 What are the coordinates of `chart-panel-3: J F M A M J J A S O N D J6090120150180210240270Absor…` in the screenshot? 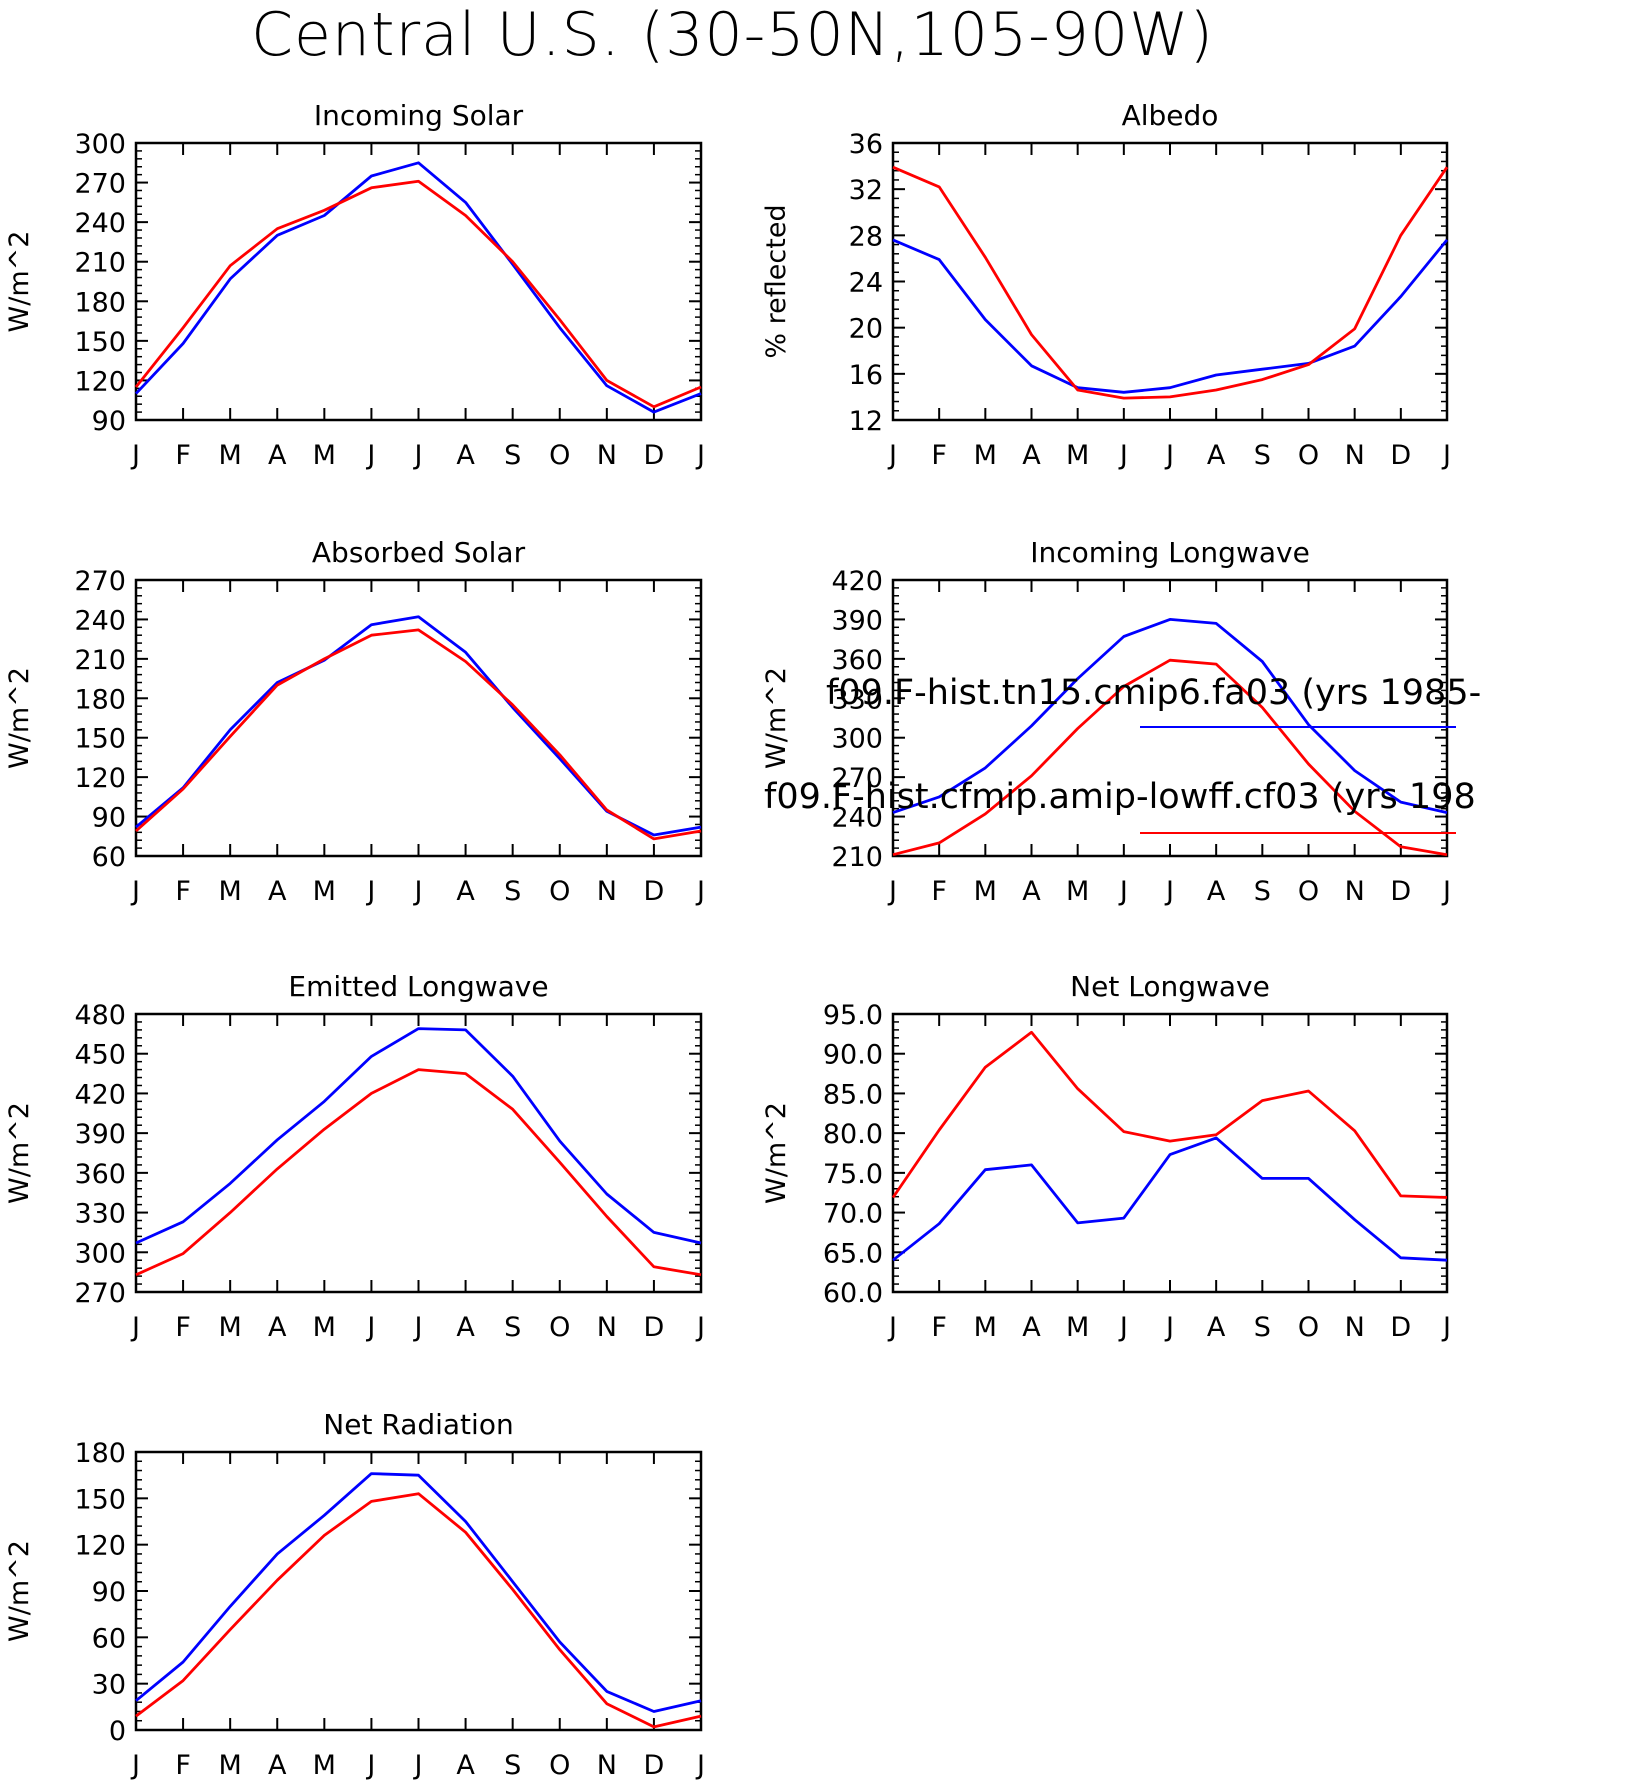 It's located at (354, 721).